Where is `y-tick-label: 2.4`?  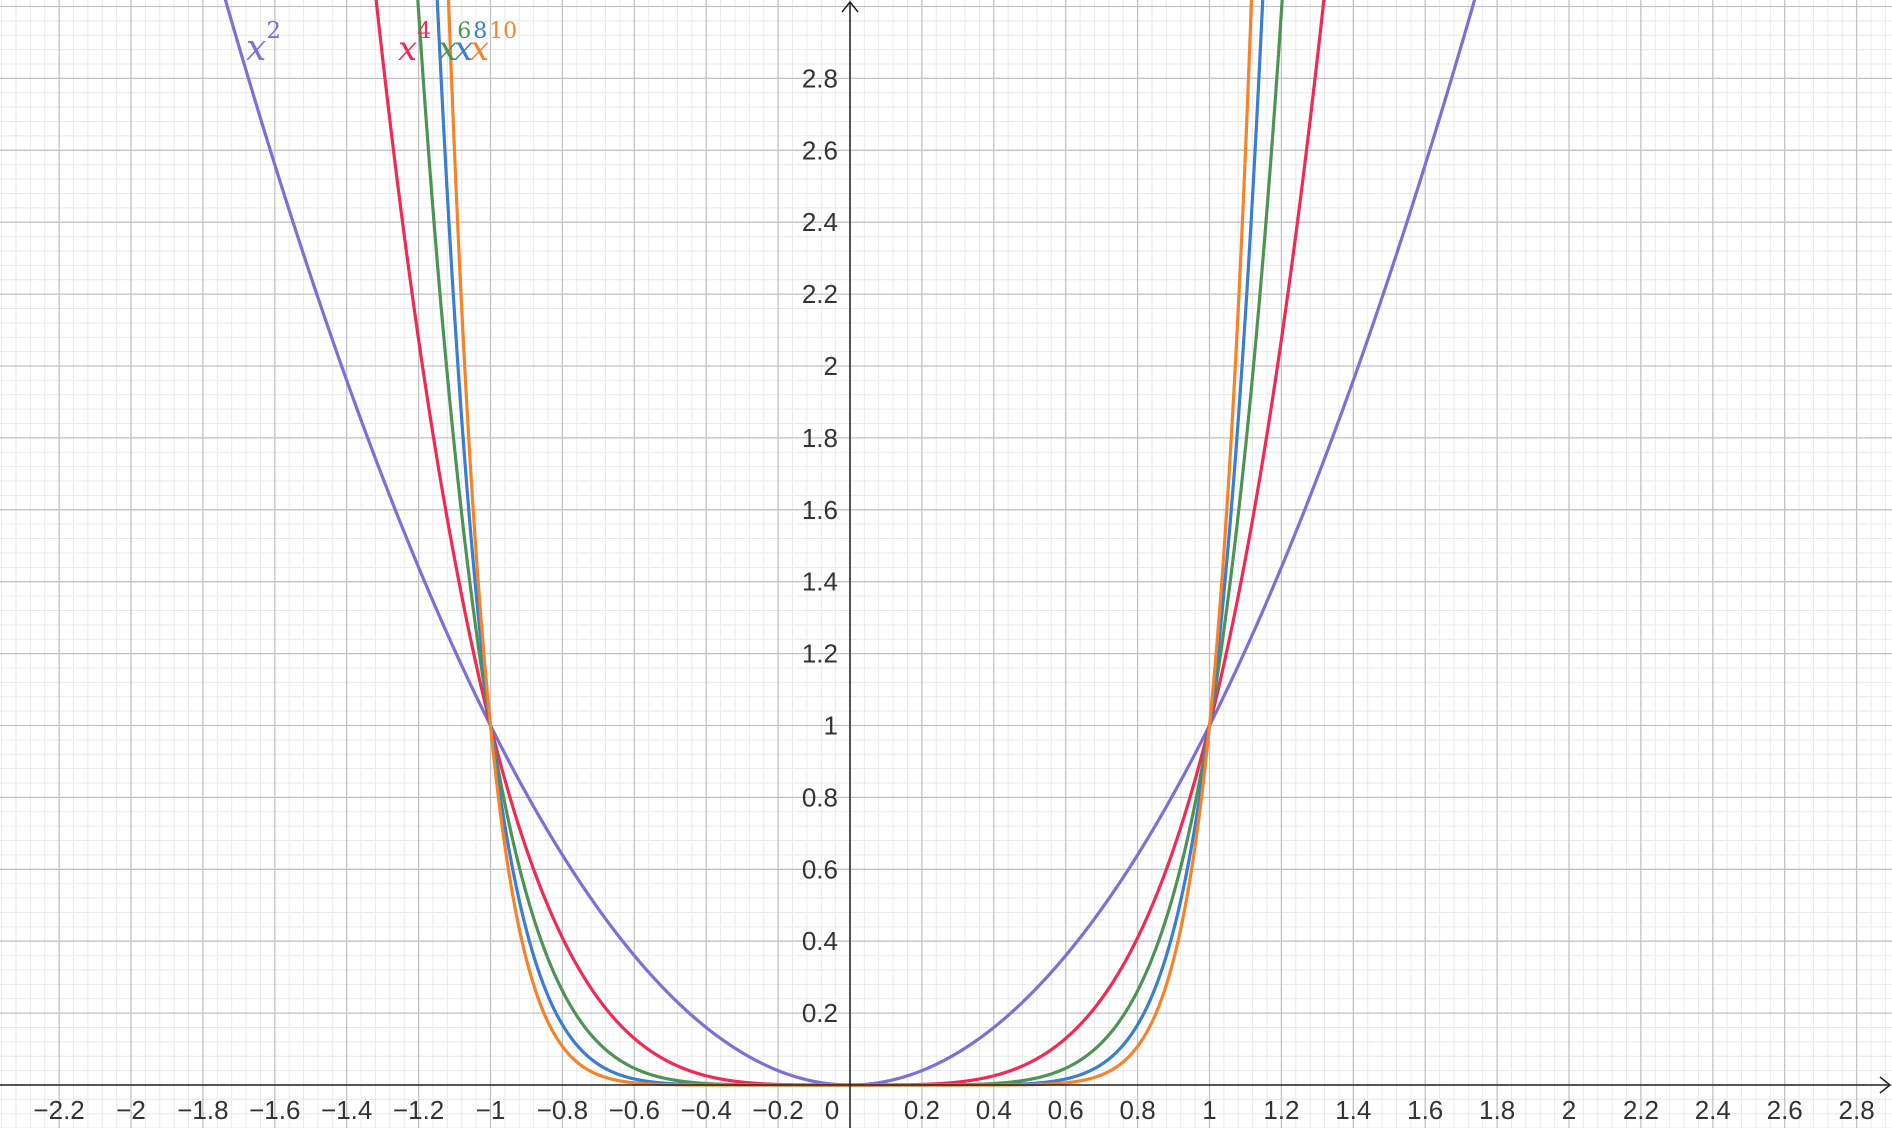 y-tick-label: 2.4 is located at coordinates (820, 222).